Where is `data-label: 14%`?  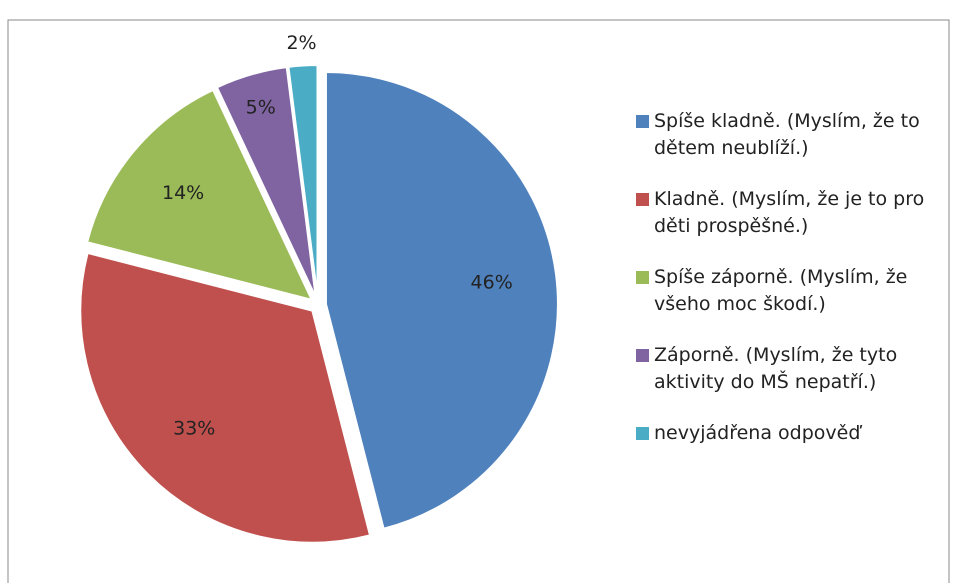 data-label: 14% is located at coordinates (183, 193).